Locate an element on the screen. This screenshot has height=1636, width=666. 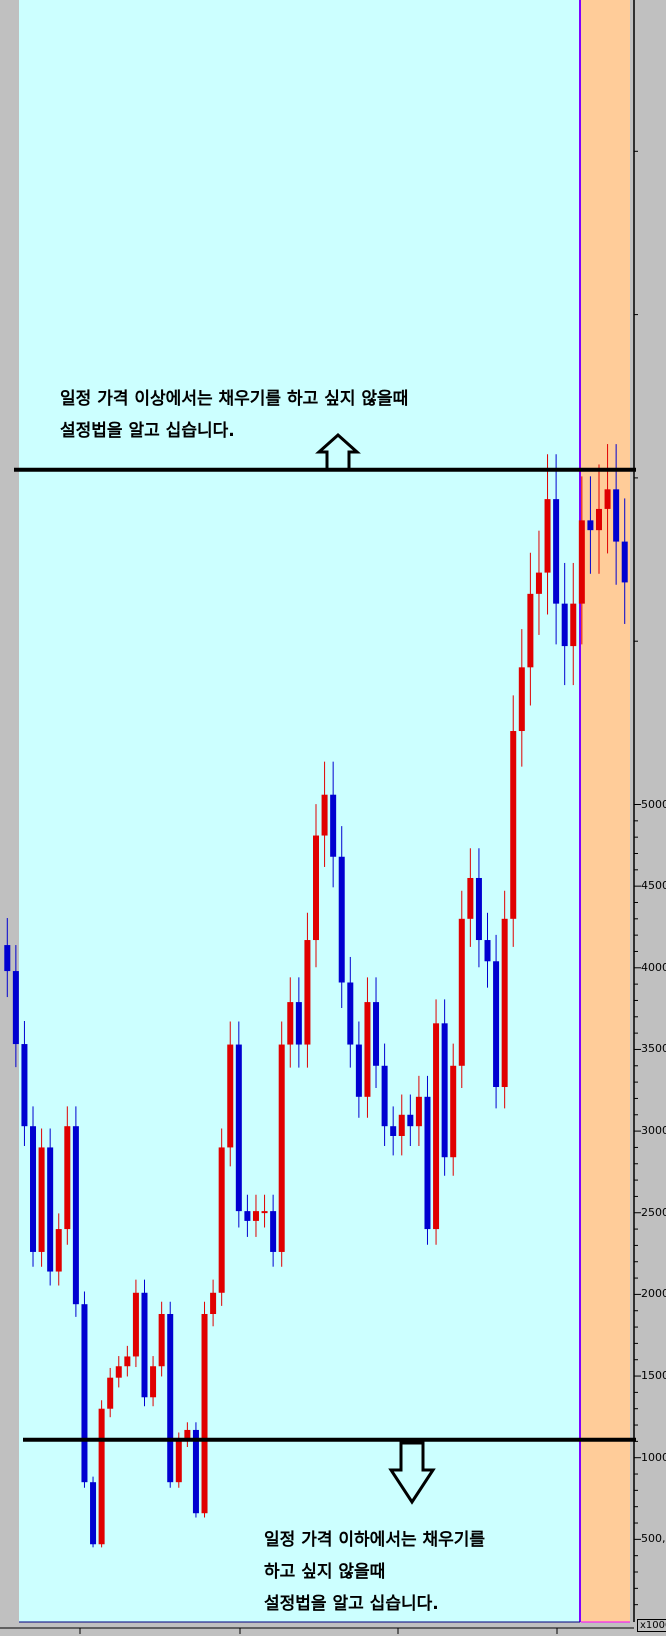
lower-note-line-2: 하고 싶지 않을때 is located at coordinates (325, 1572).